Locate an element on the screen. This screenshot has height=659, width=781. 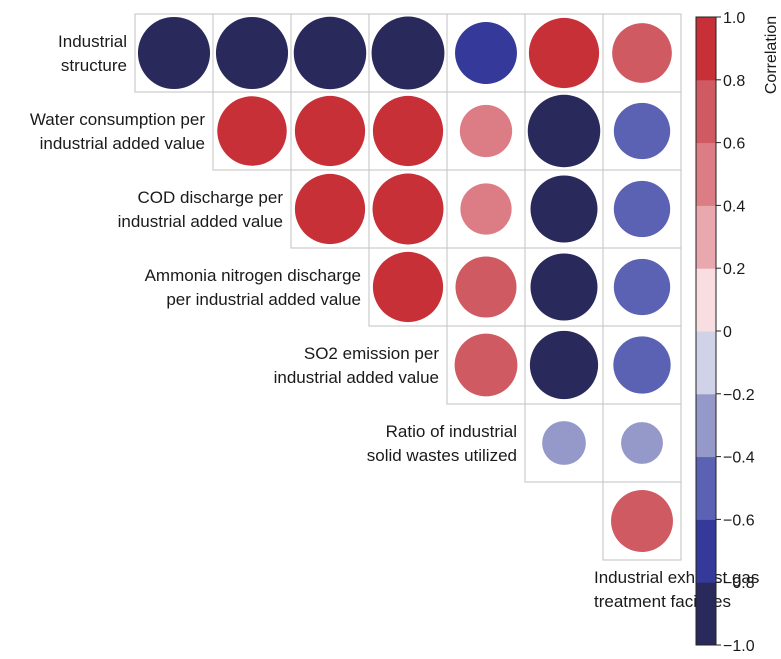
colorbar-title: Correlation is located at coordinates (771, 55).